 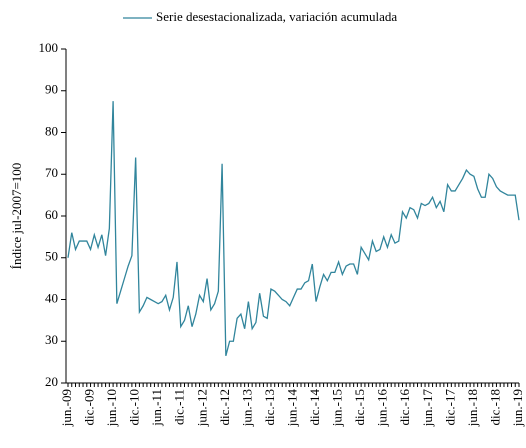 I want to click on y-tick-label: 100, so click(x=49, y=47).